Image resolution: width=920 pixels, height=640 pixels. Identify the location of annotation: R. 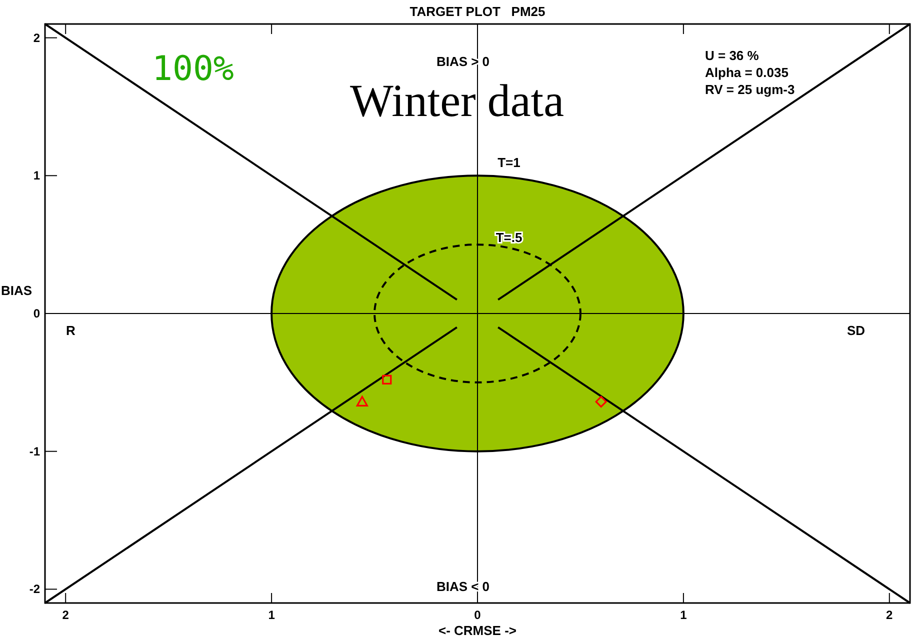
(71, 330).